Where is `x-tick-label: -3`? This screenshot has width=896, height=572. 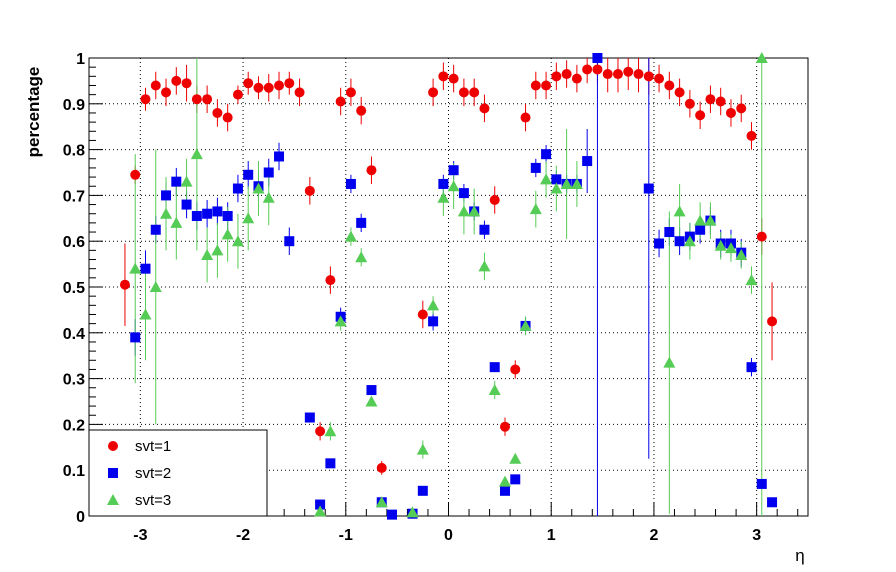 x-tick-label: -3 is located at coordinates (140, 535).